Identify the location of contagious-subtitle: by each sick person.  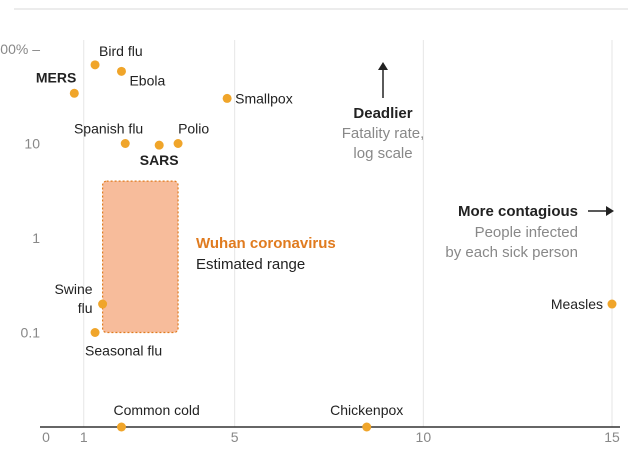
(511, 252).